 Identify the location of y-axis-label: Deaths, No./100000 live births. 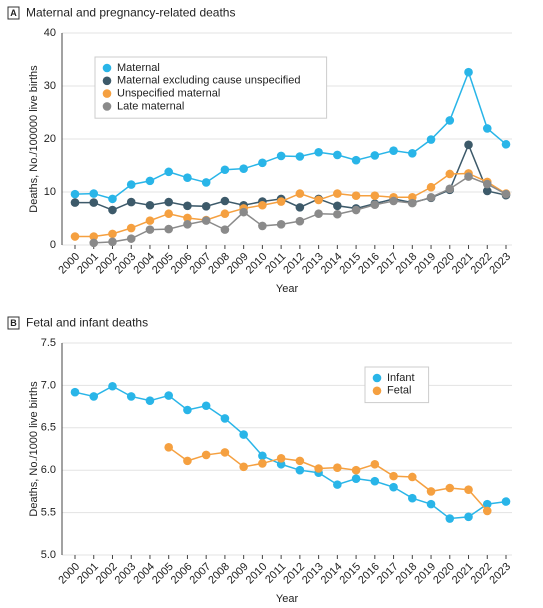
(34, 139).